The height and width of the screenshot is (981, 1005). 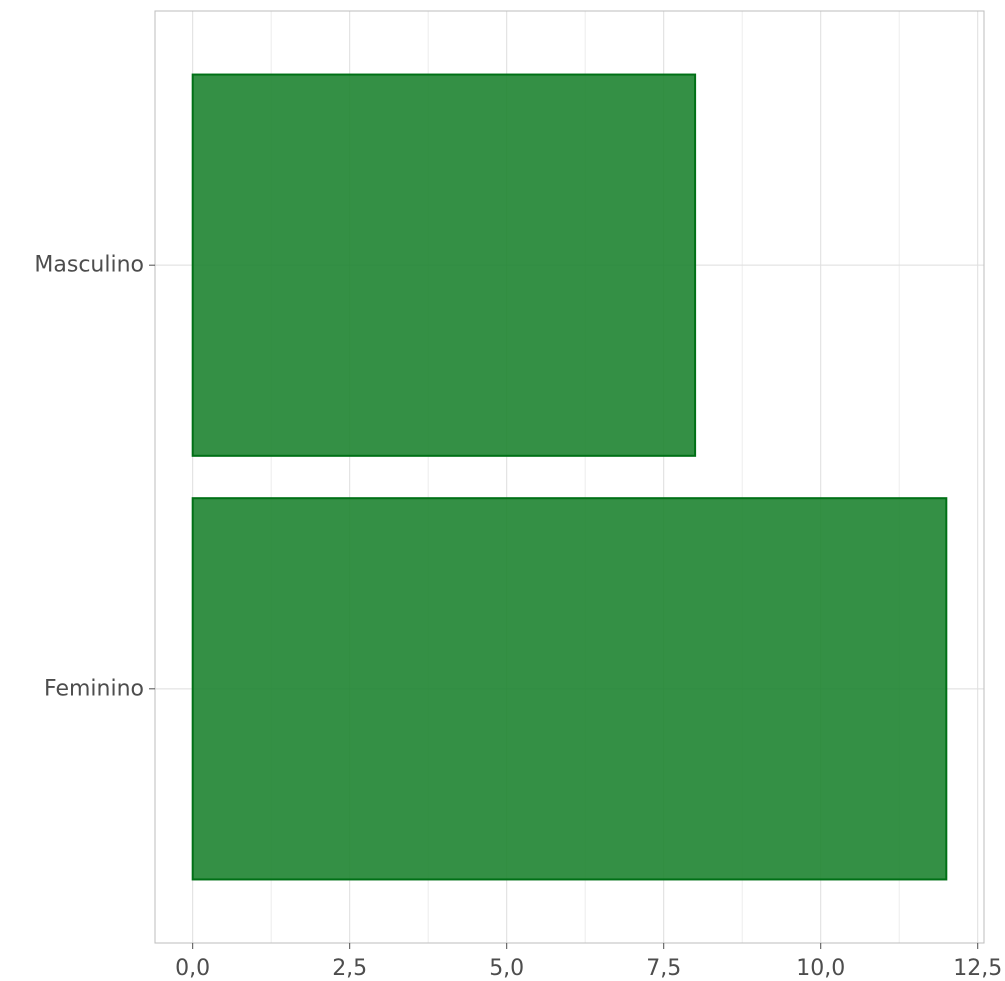 What do you see at coordinates (349, 968) in the screenshot?
I see `x-tick-label: 2,5` at bounding box center [349, 968].